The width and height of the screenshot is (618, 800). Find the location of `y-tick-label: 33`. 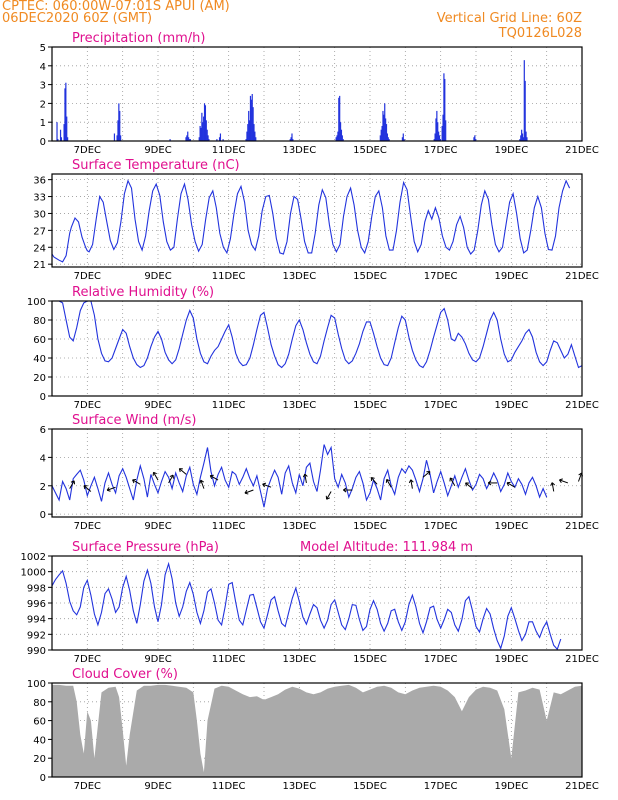

y-tick-label: 33 is located at coordinates (39, 198).